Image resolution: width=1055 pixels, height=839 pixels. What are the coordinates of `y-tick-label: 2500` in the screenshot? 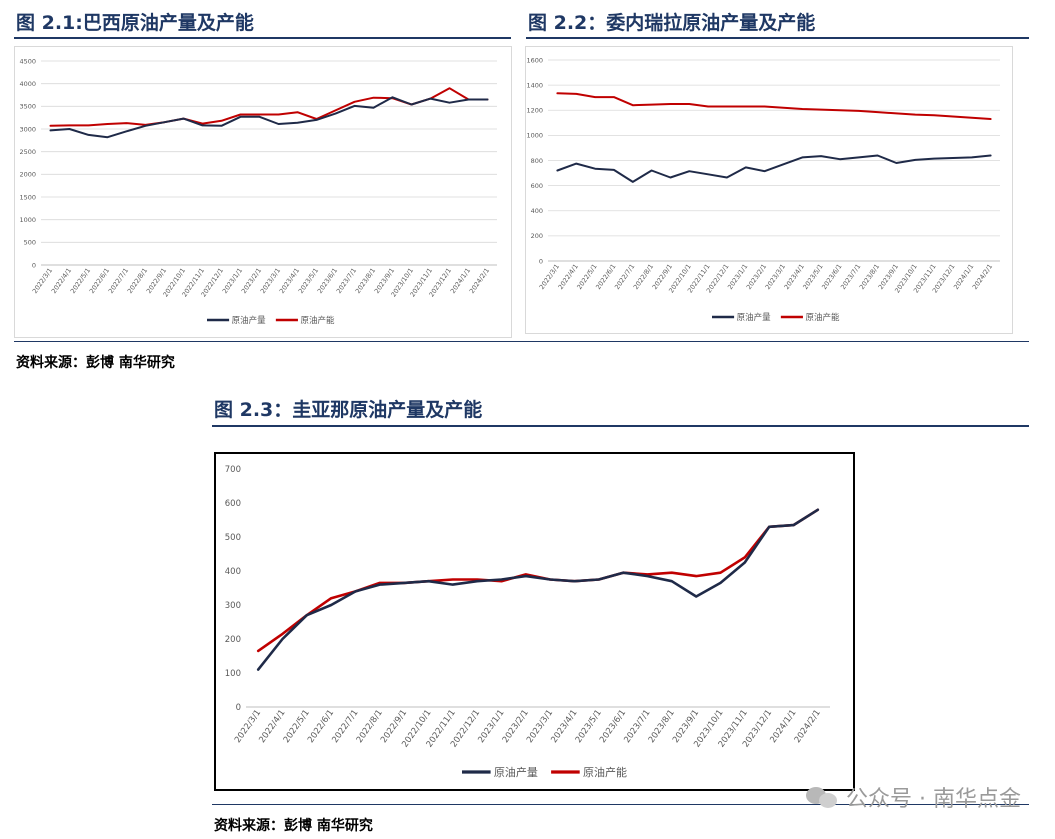 It's located at (27, 152).